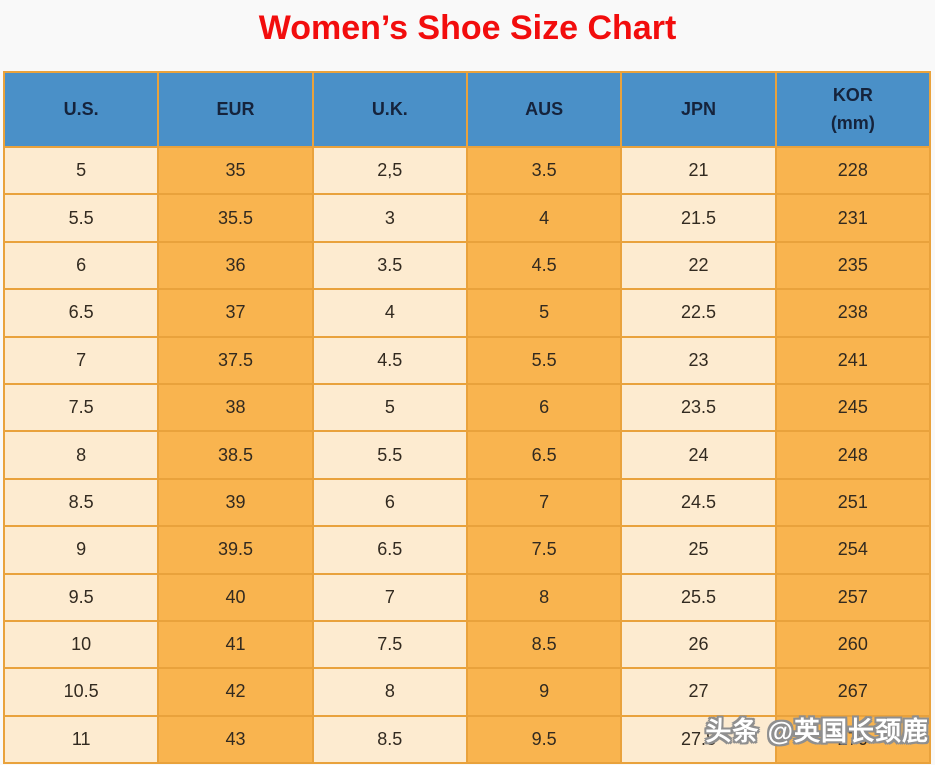 Image resolution: width=935 pixels, height=765 pixels. Describe the element at coordinates (817, 731) in the screenshot. I see `watermark: 头条 @英国长颈鹿` at that location.